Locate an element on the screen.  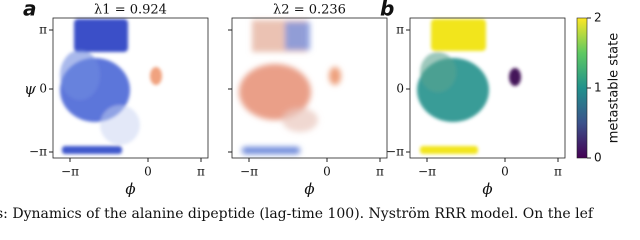
colorbar-tick-label: 1 is located at coordinates (598, 88).